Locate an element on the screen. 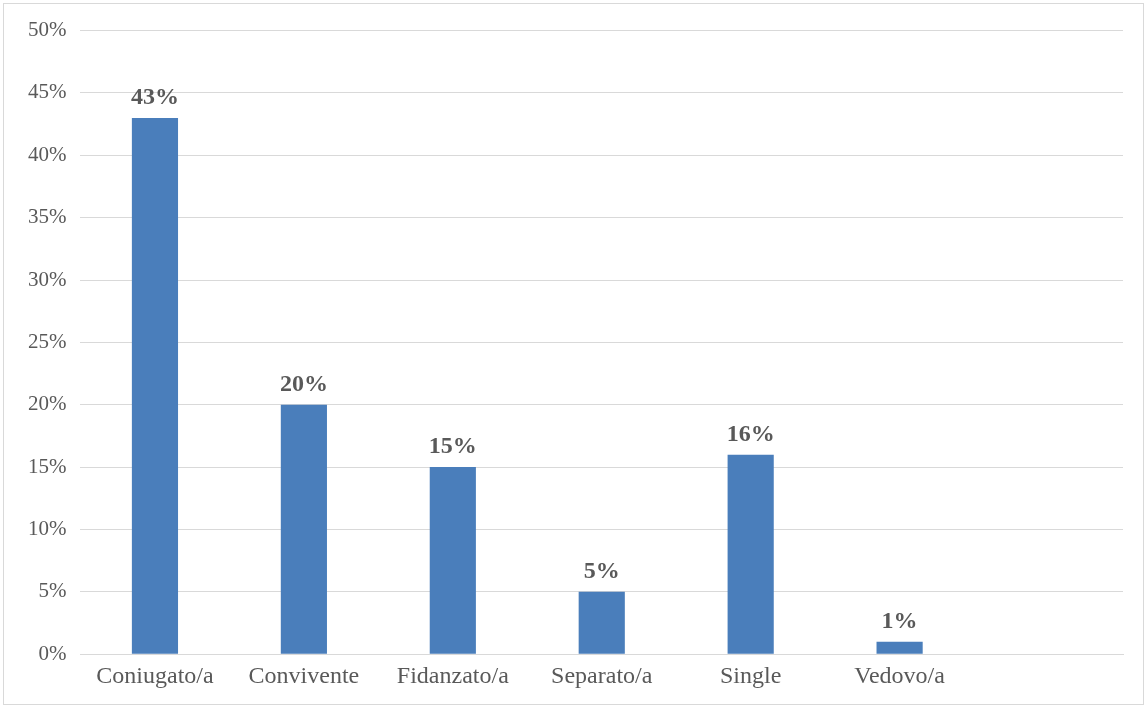 The image size is (1147, 708). x-tick-label: Convivente is located at coordinates (304, 674).